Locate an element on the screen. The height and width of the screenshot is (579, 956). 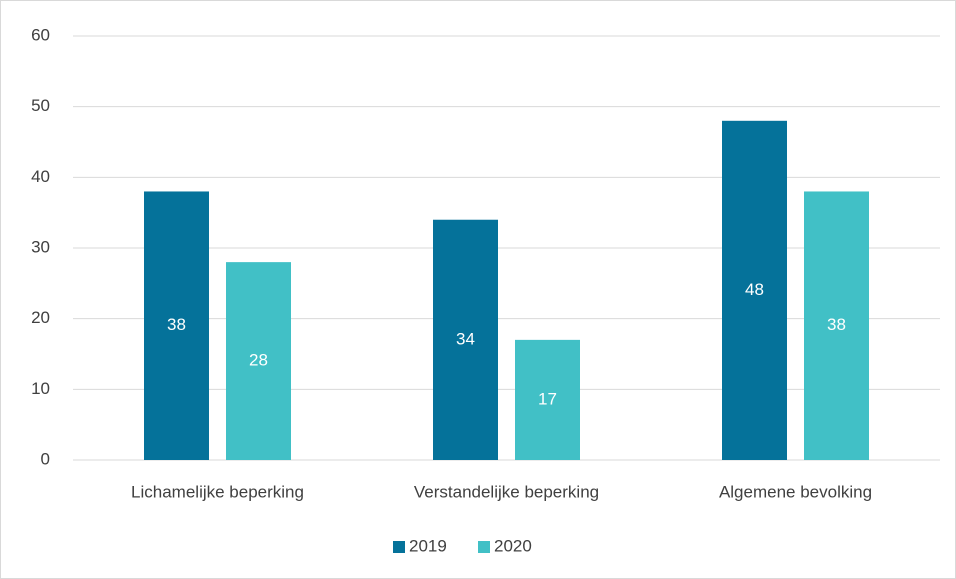
legend-label: 2019 is located at coordinates (428, 545).